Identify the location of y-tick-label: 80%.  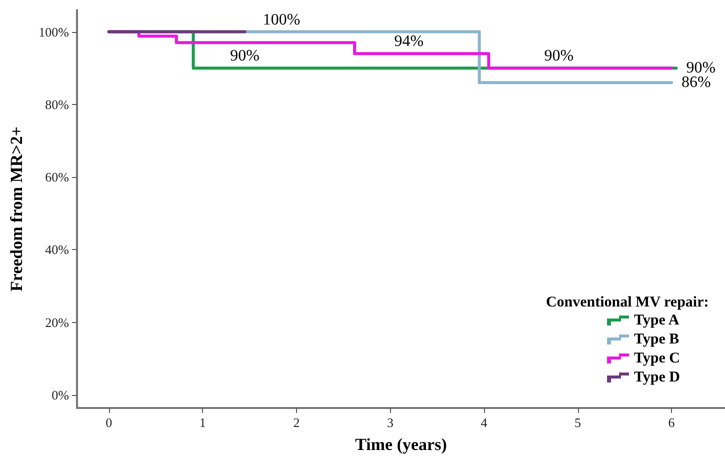
(57, 104).